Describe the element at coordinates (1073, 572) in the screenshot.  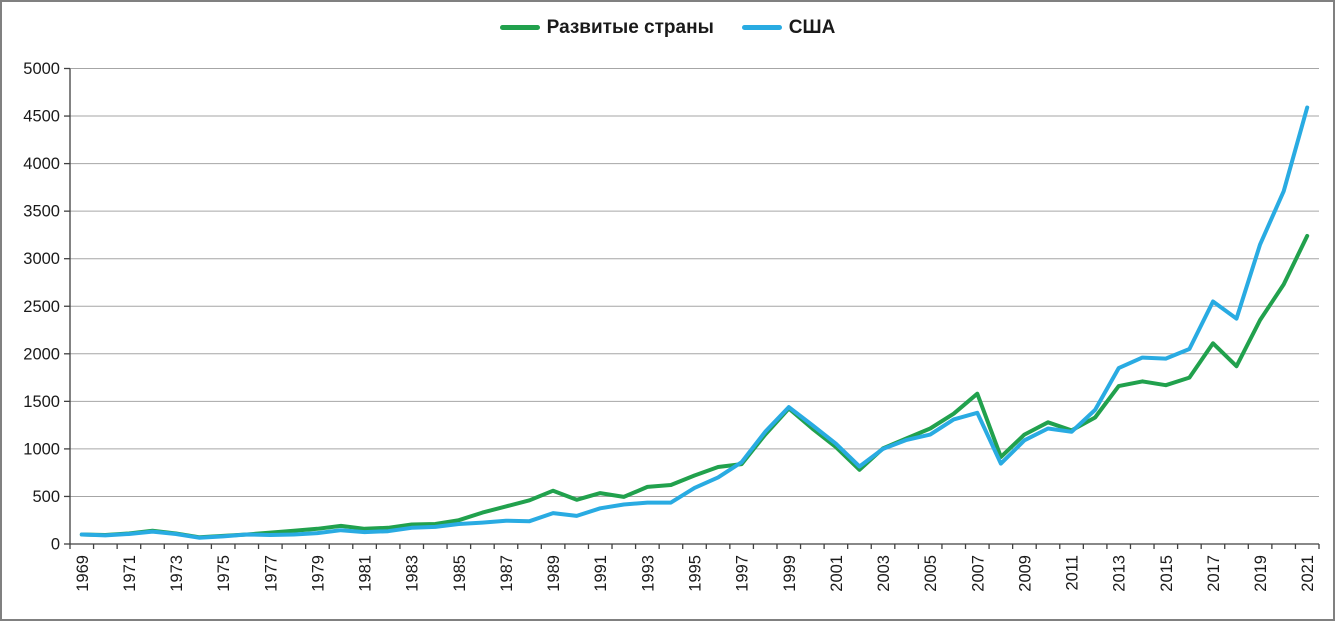
I see `x-axis-tick-label: 2011` at that location.